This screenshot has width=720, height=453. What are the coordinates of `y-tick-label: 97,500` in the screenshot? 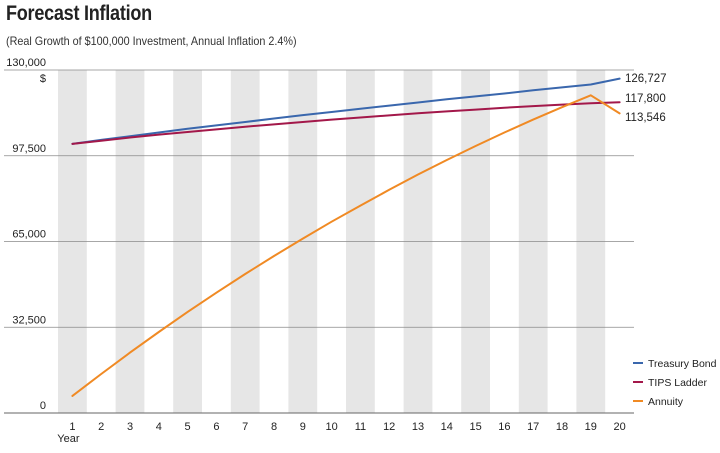 It's located at (29, 149).